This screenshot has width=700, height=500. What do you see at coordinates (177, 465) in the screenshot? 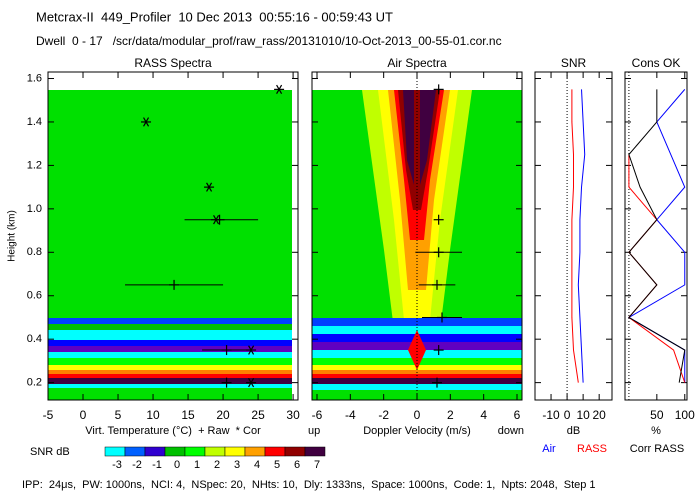
I see `colorbar-tick-label: 0` at bounding box center [177, 465].